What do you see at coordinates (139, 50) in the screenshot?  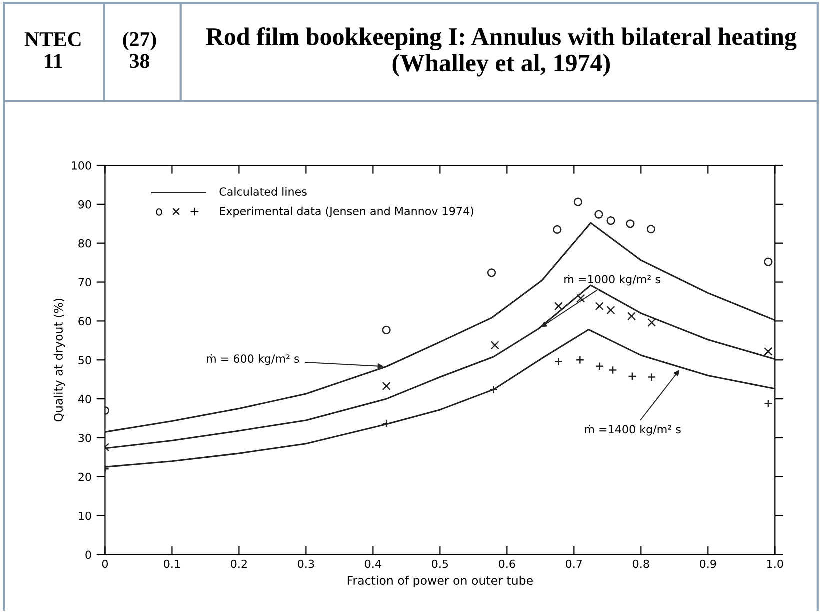 I see `text: (27) 38` at bounding box center [139, 50].